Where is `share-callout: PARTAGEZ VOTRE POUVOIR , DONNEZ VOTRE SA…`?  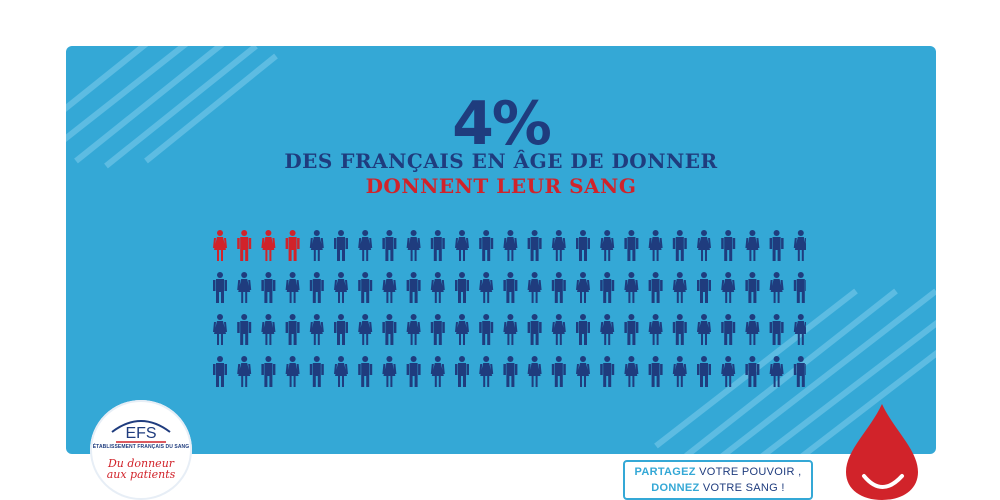
share-callout: PARTAGEZ VOTRE POUVOIR , DONNEZ VOTRE SA… is located at coordinates (718, 480).